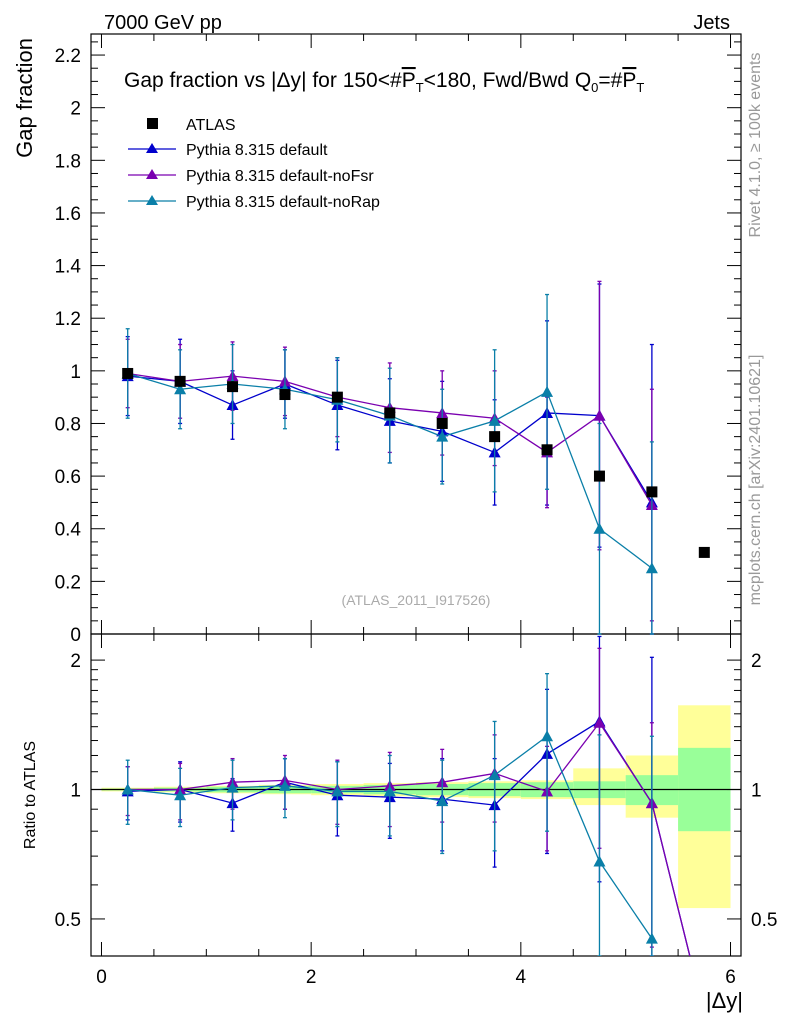 The image size is (786, 1024). I want to click on rivet-label: Rivet 4.1.0, ≥ 100k events, so click(755, 145).